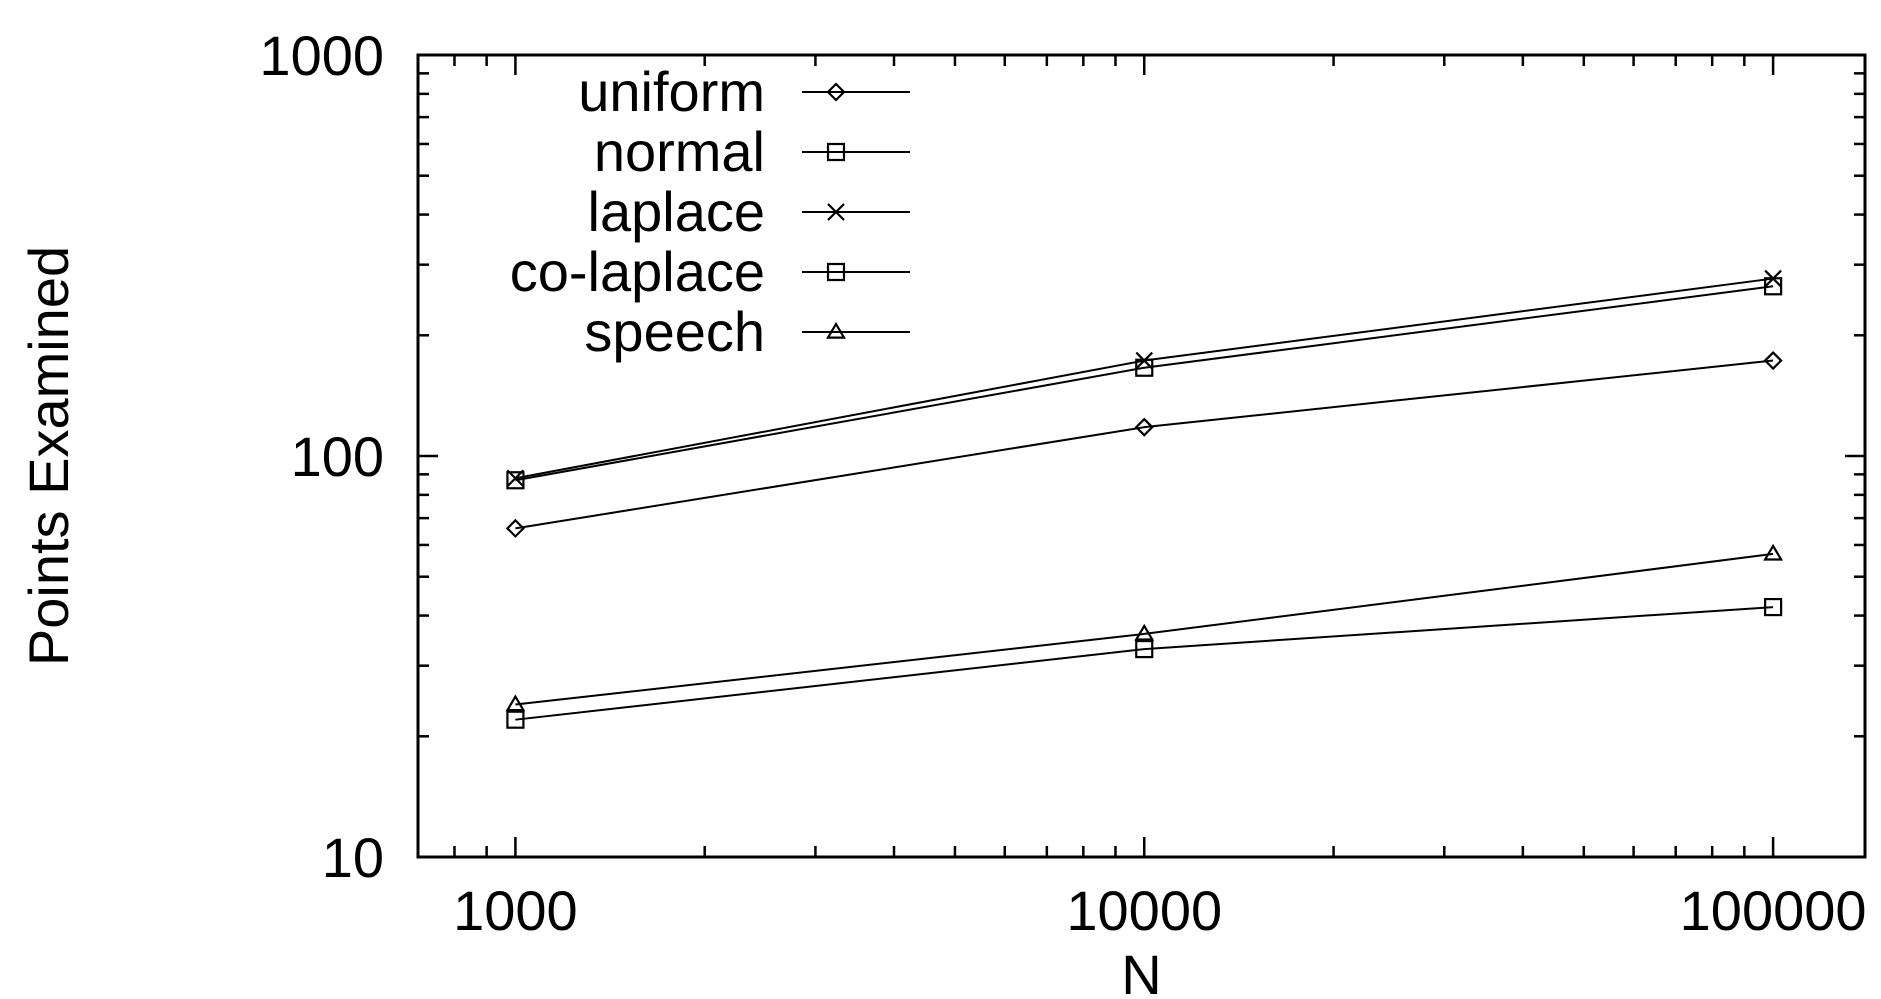  I want to click on legend-label: speech, so click(674, 331).